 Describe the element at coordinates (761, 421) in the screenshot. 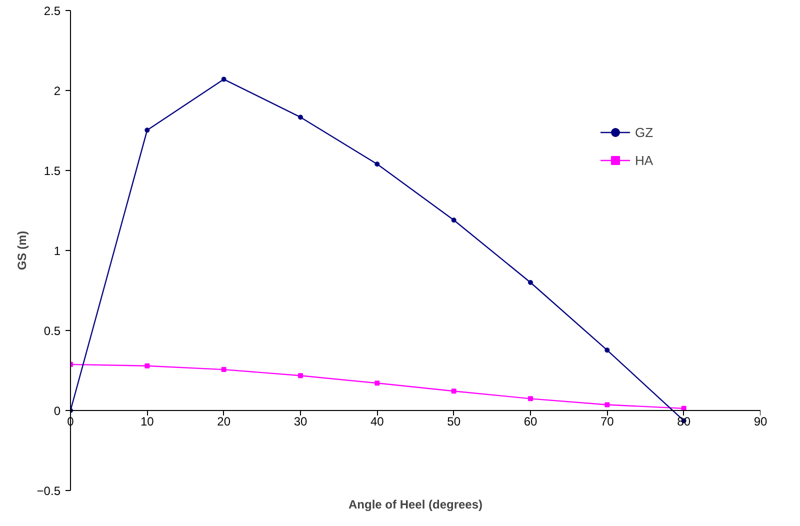

I see `x-tick-label: 90` at that location.